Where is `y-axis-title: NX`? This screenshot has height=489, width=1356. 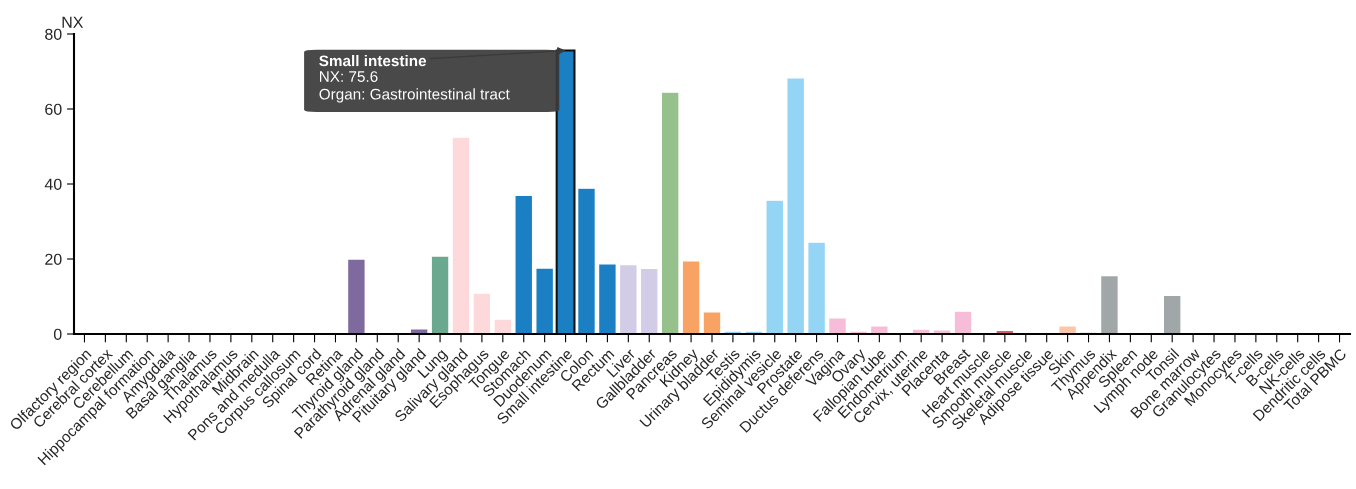 y-axis-title: NX is located at coordinates (73, 22).